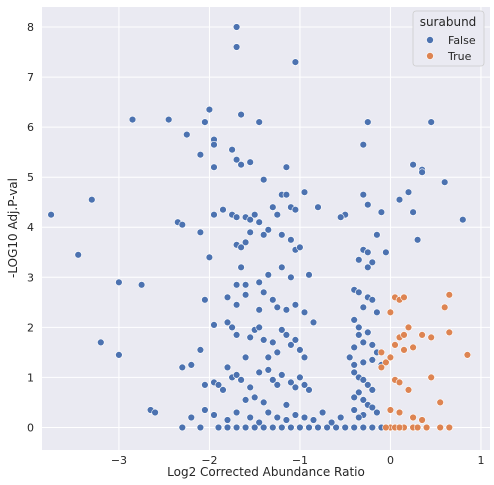 The image size is (494, 485). Describe the element at coordinates (30, 27) in the screenshot. I see `y-tick-label: 8` at that location.